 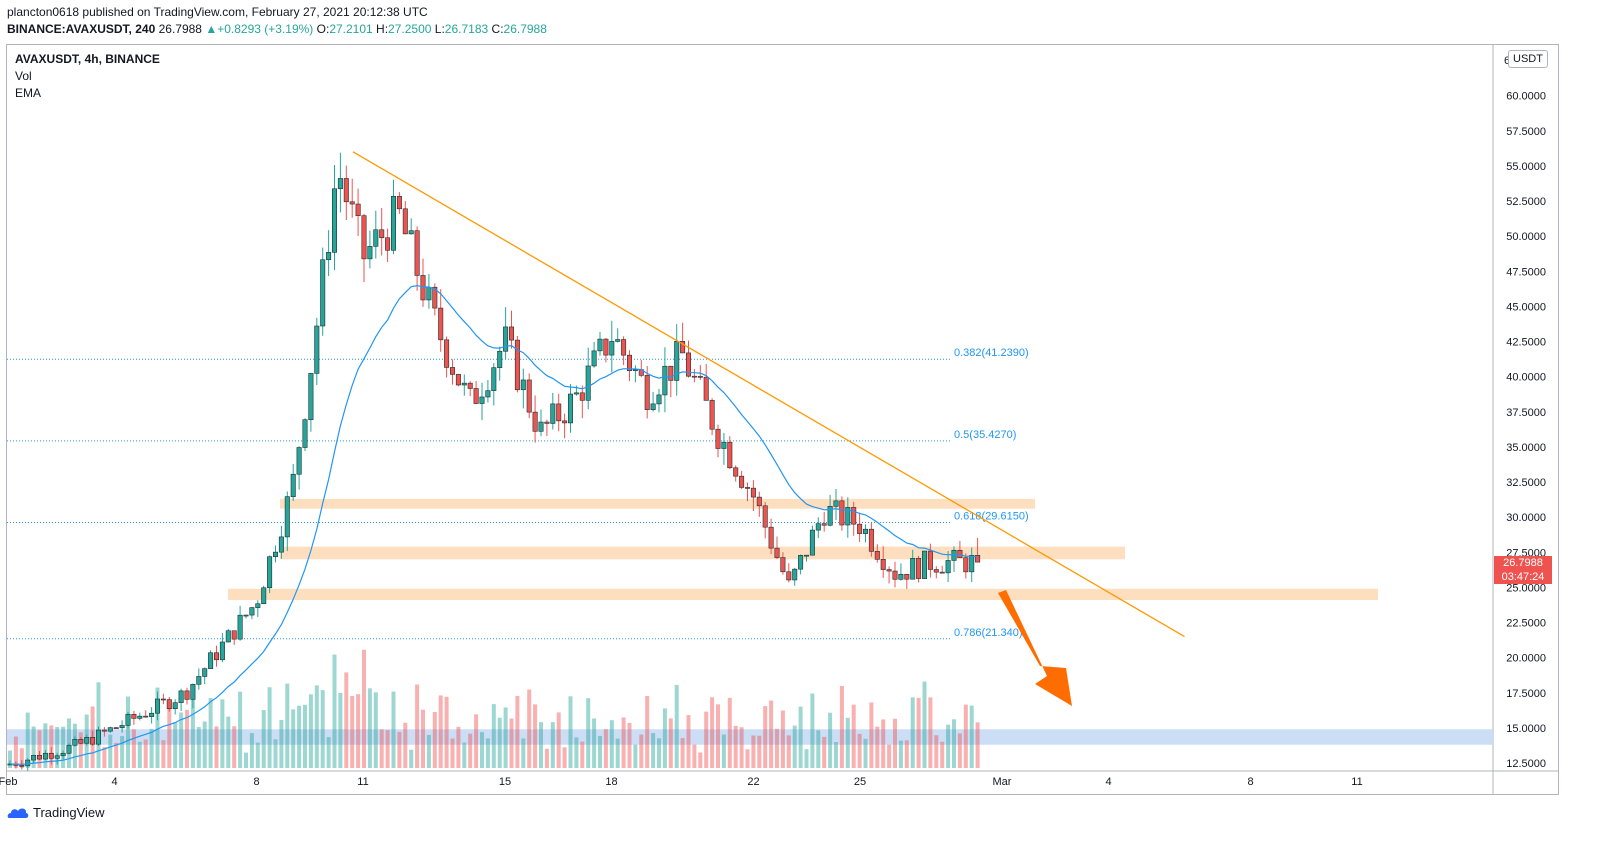 What do you see at coordinates (702, 553) in the screenshot?
I see `support-zone` at bounding box center [702, 553].